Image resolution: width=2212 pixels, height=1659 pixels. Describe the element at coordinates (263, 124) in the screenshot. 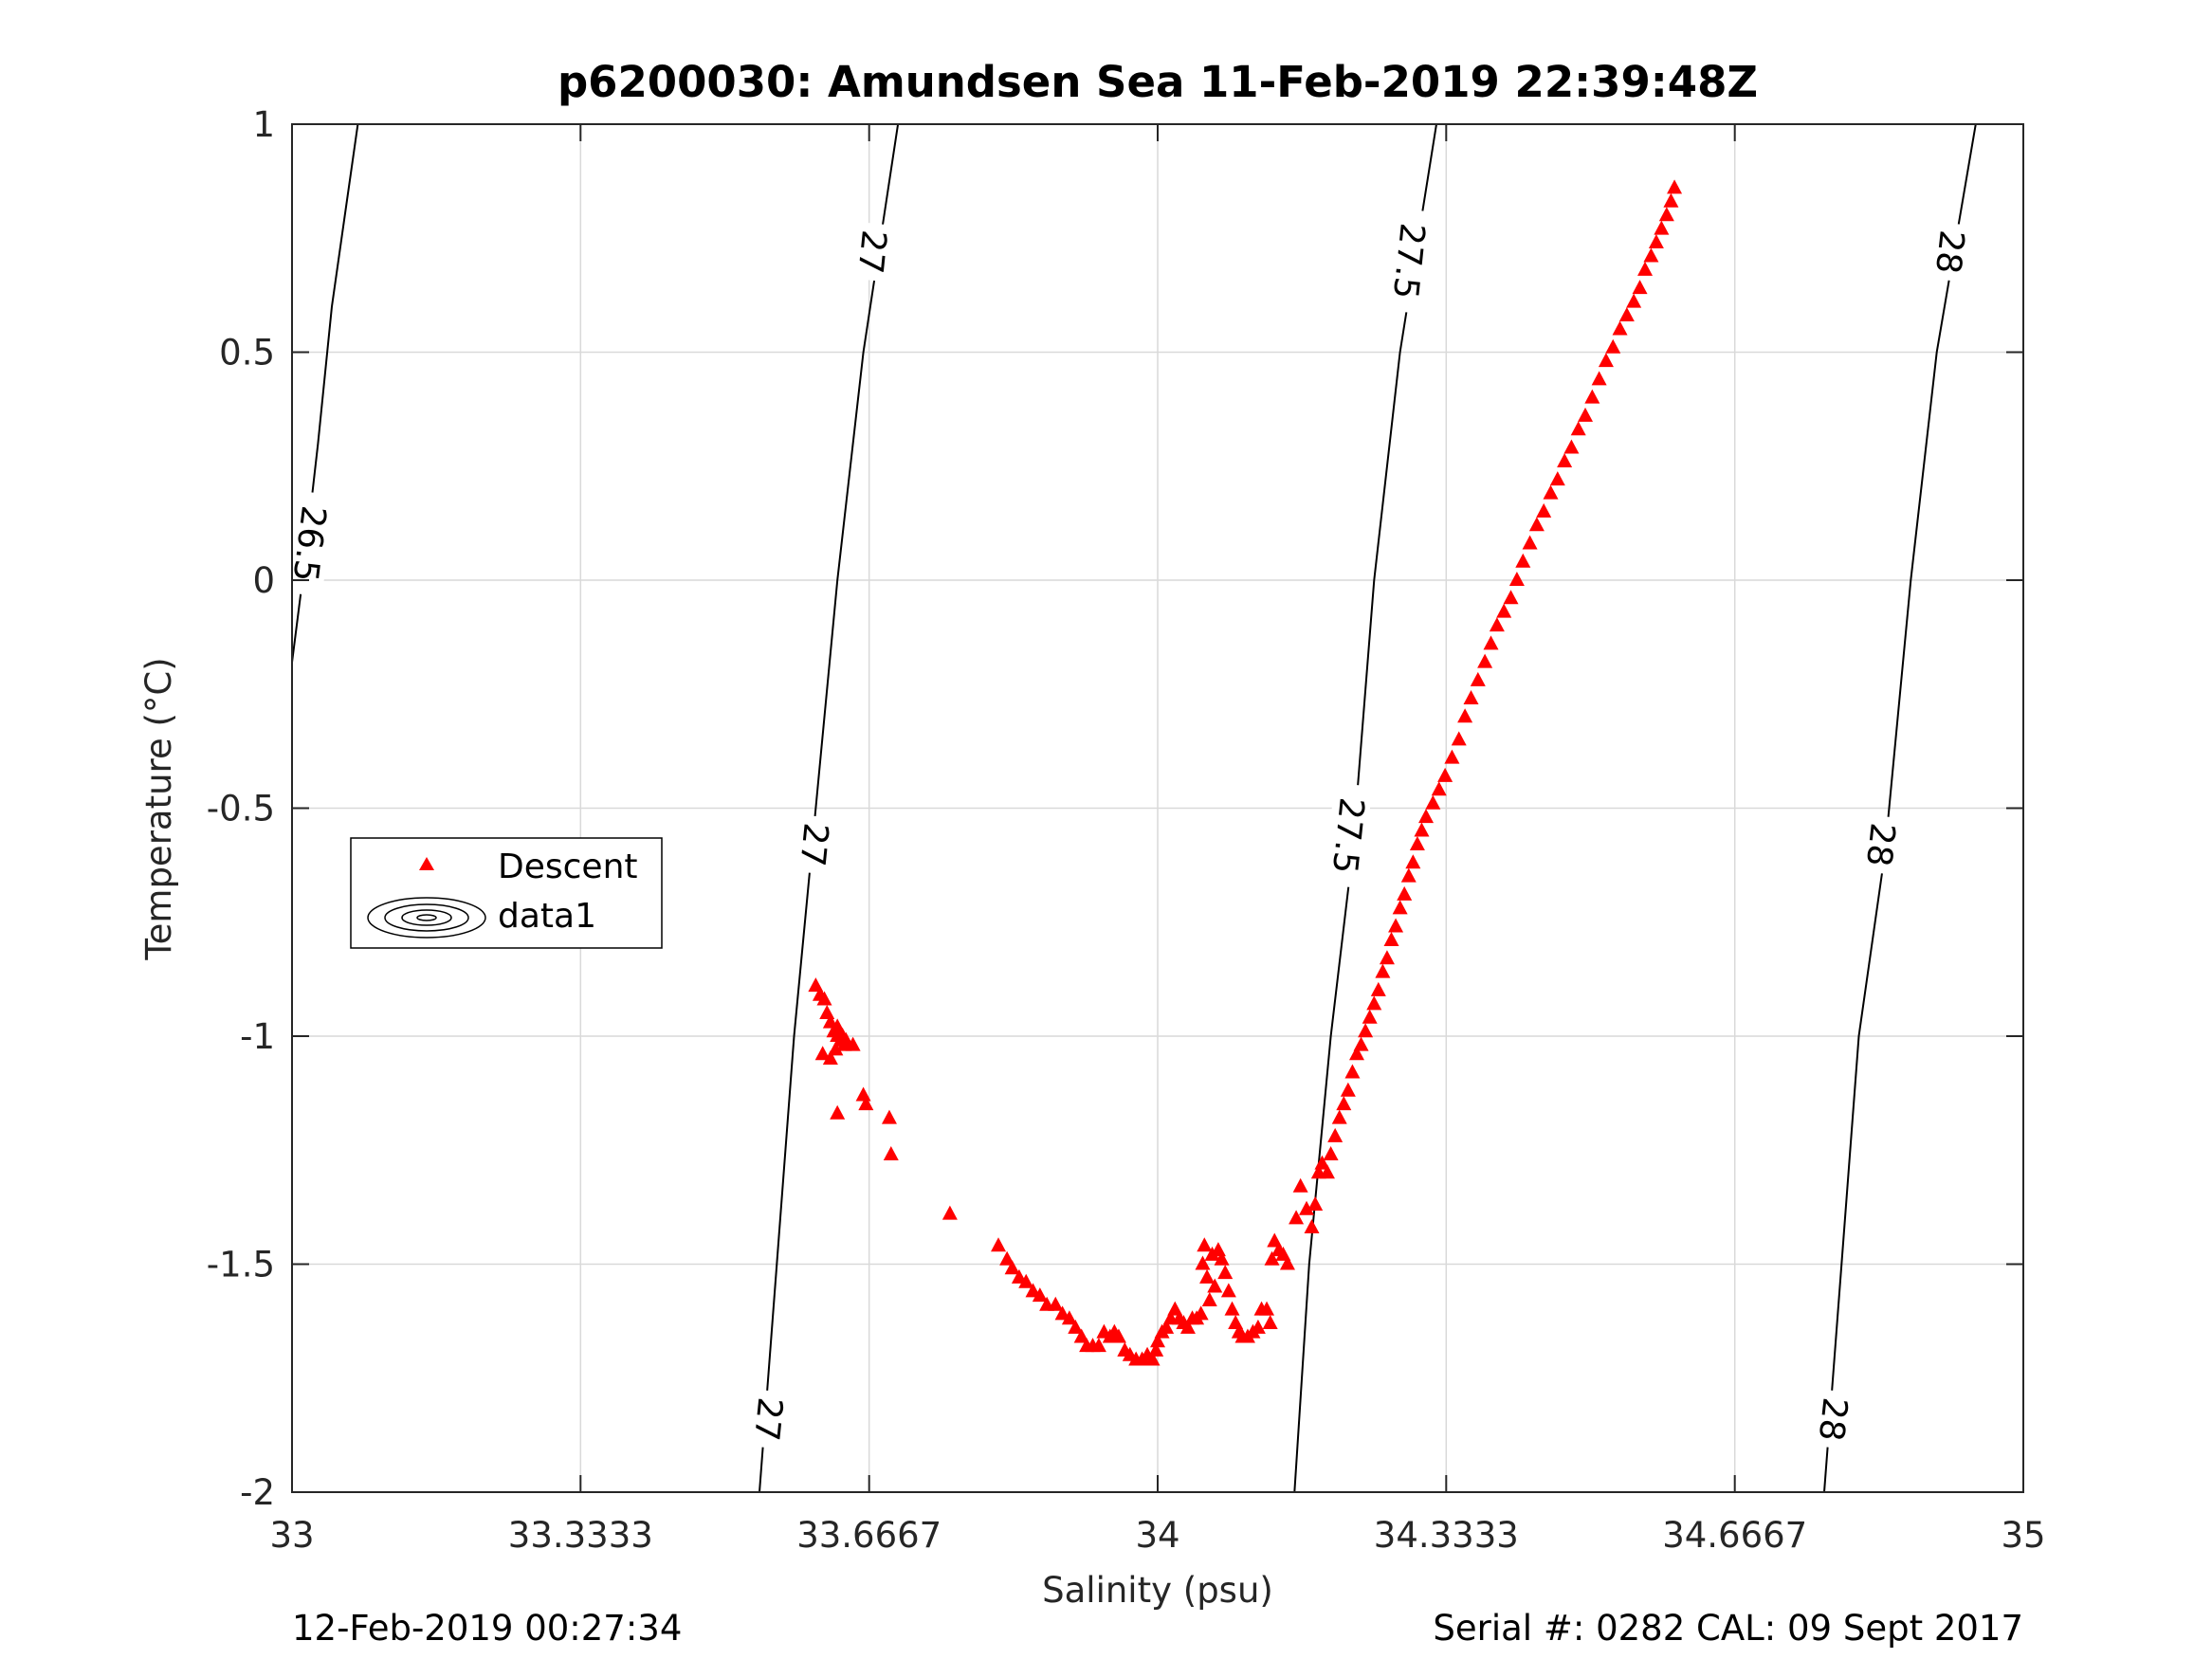

I see `y-tick-label: 1` at that location.